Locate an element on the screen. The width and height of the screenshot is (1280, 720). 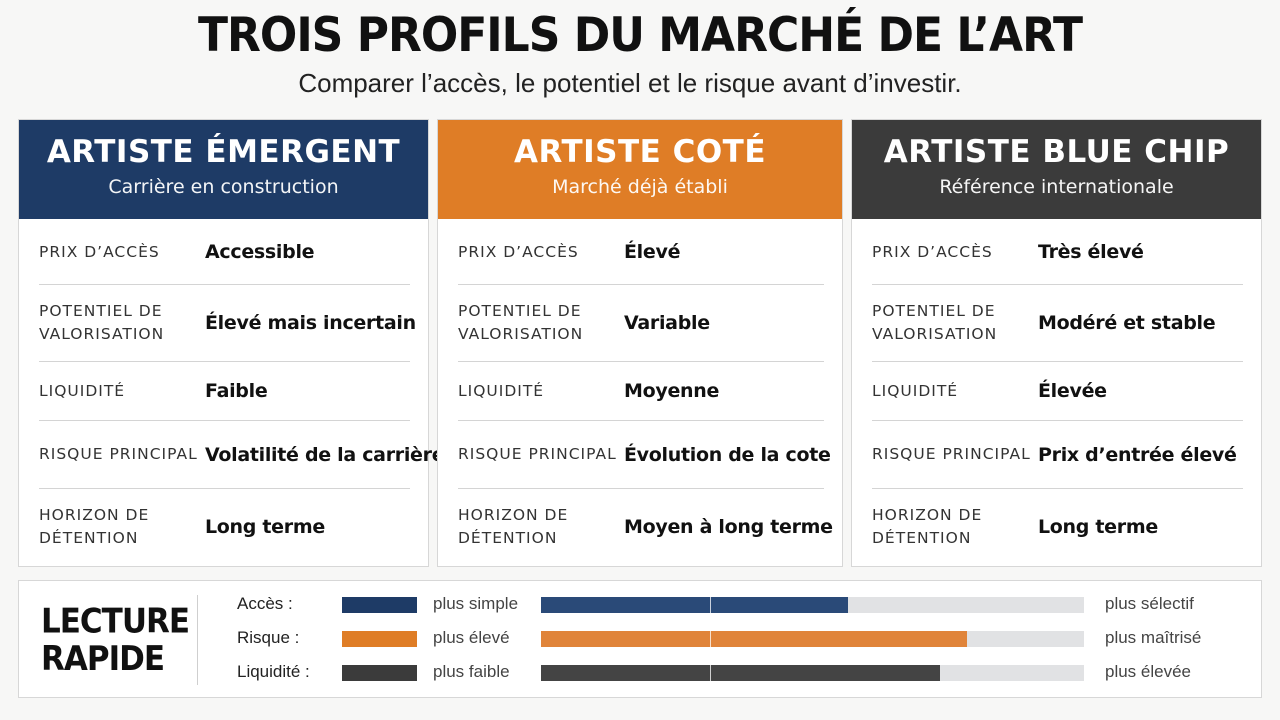
row-prix-acces: PRIX D’ACCÈS Très élevé is located at coordinates (1057, 252).